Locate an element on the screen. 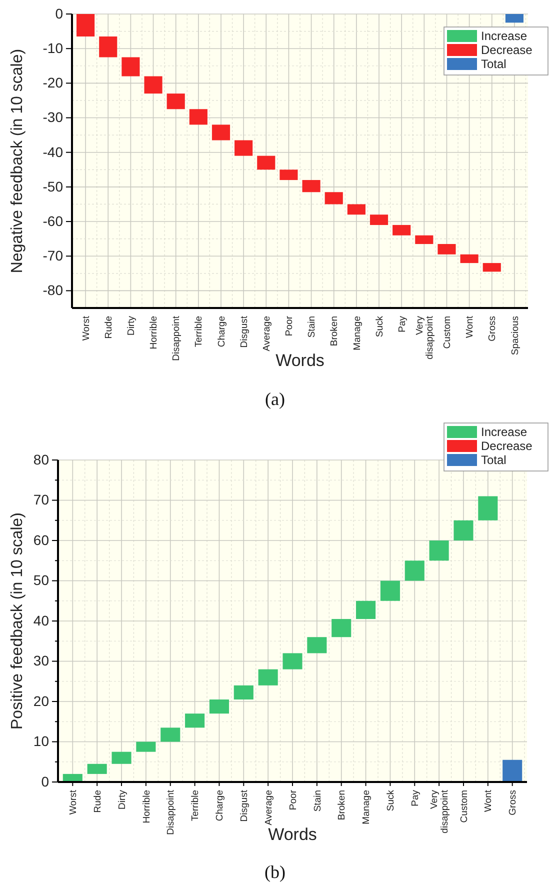 This screenshot has height=888, width=550. y-tick-label: 10 is located at coordinates (41, 741).